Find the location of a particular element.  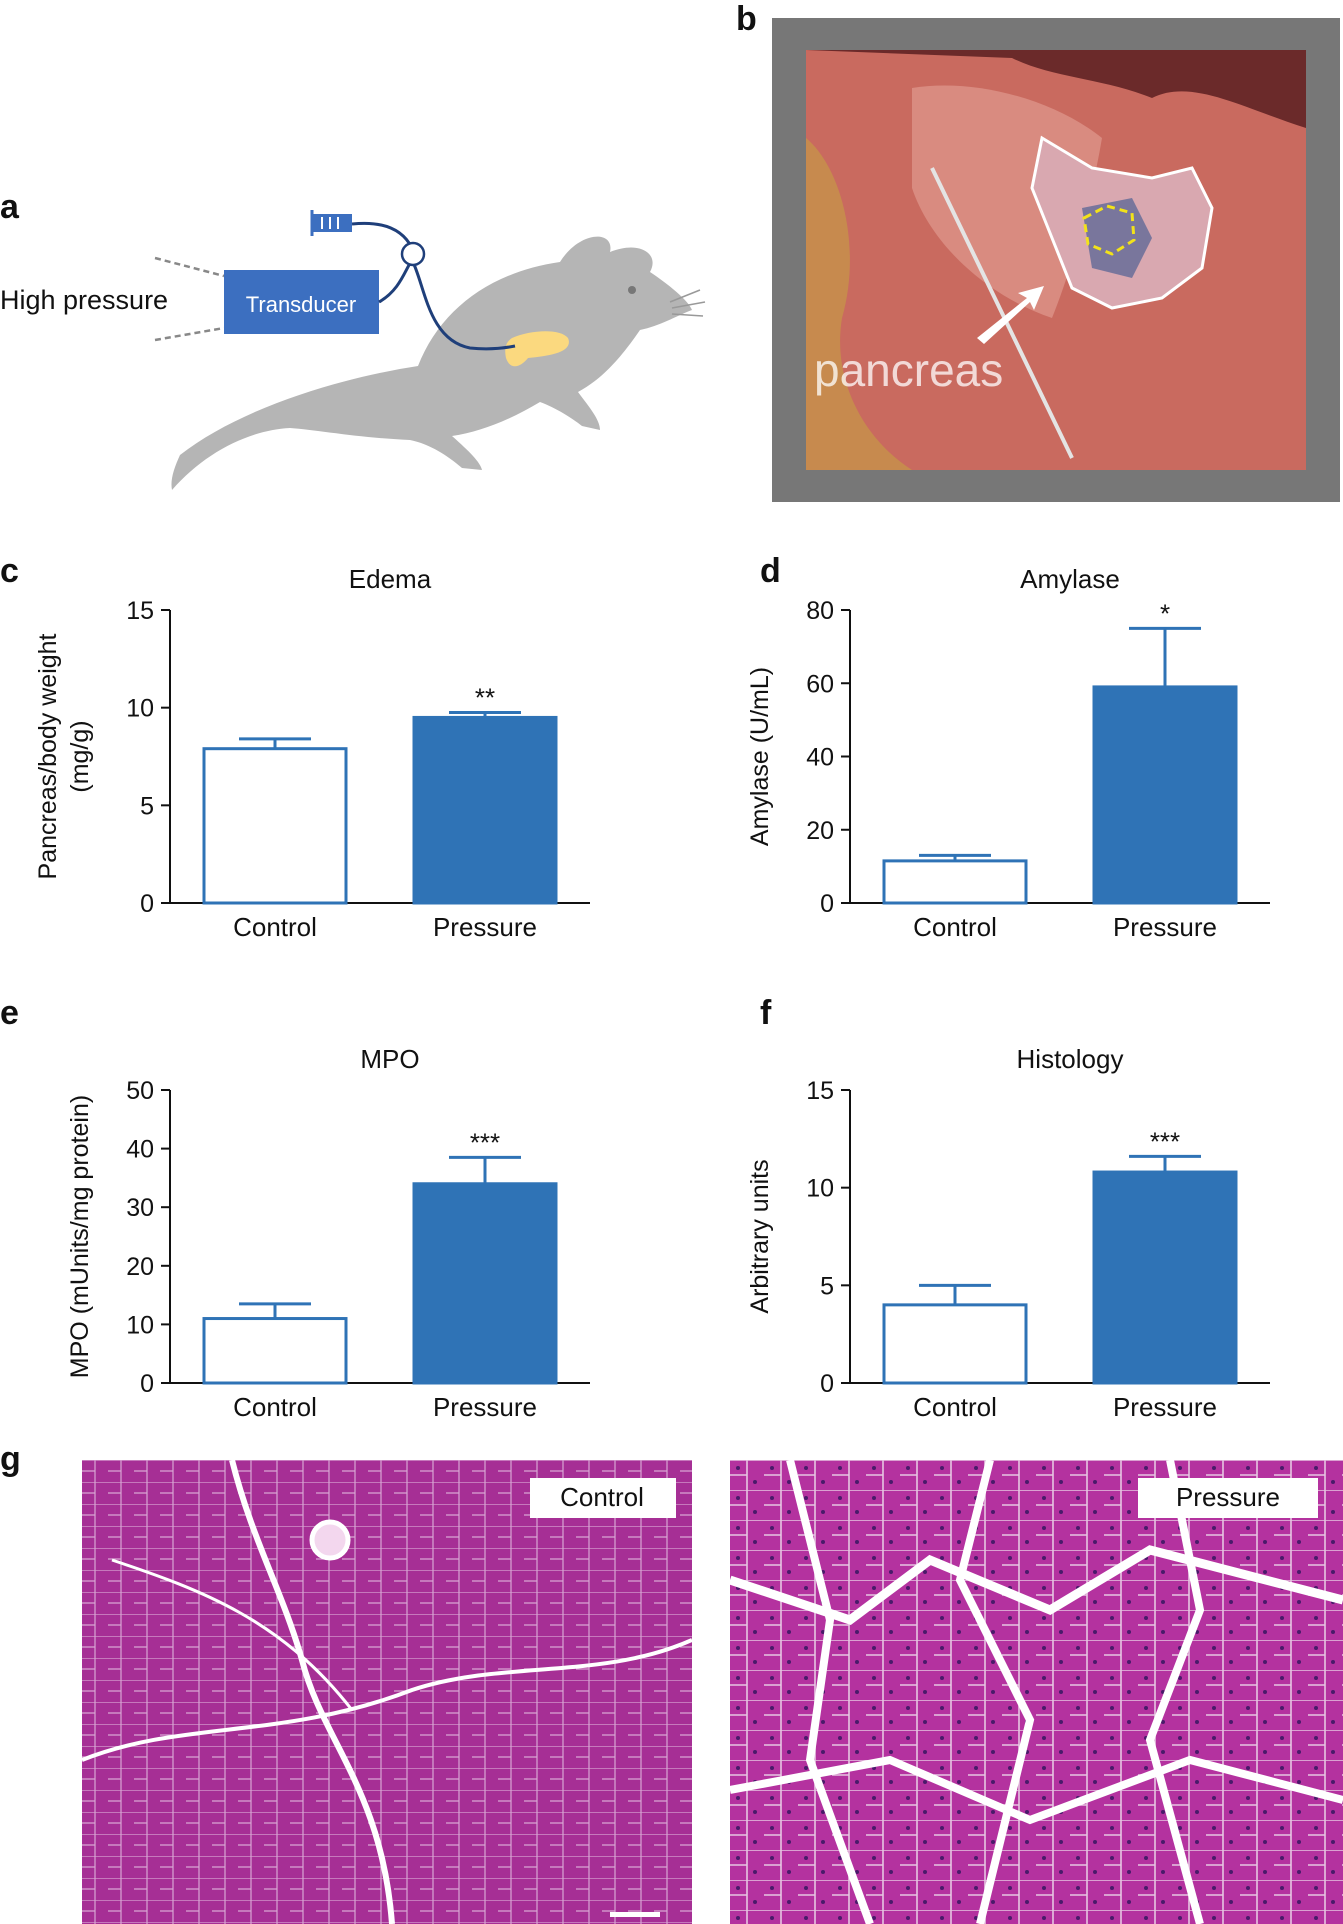

panel-letter-c: c is located at coordinates (9, 571).